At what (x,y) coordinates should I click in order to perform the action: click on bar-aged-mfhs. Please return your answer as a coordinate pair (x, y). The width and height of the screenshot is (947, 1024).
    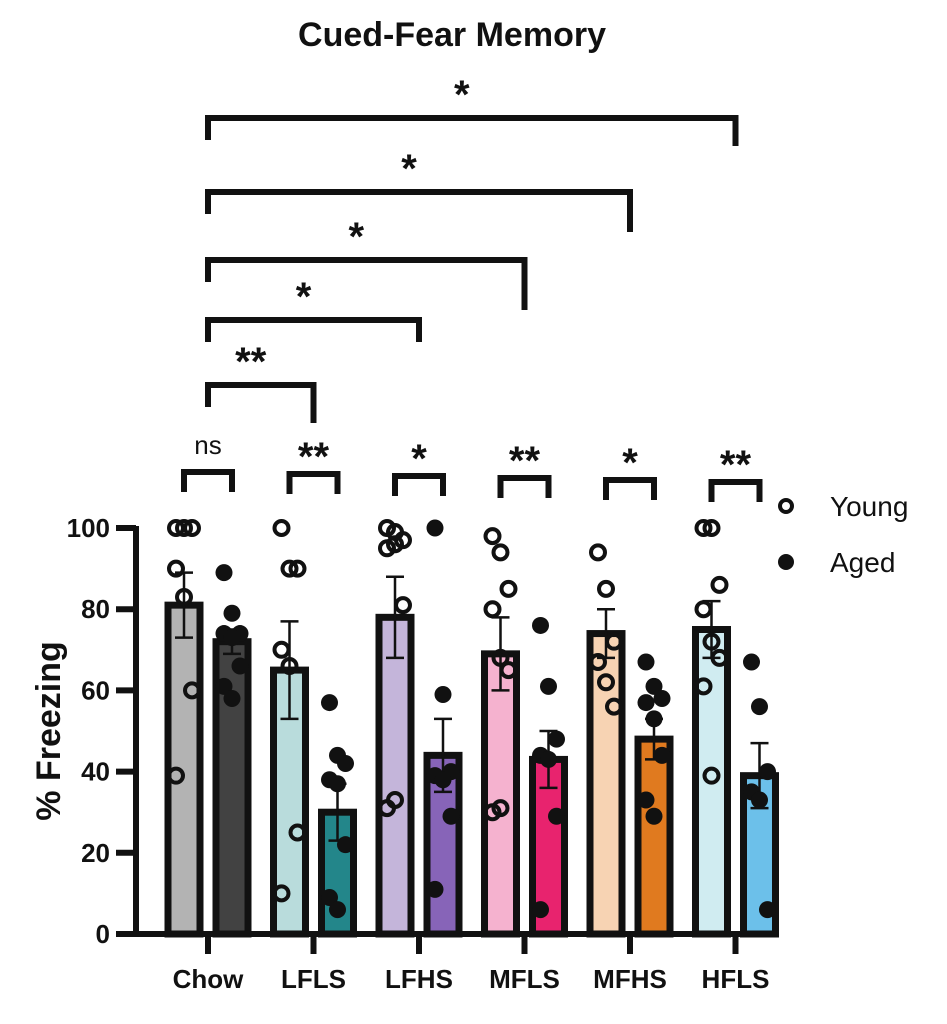
    Looking at the image, I should click on (654, 836).